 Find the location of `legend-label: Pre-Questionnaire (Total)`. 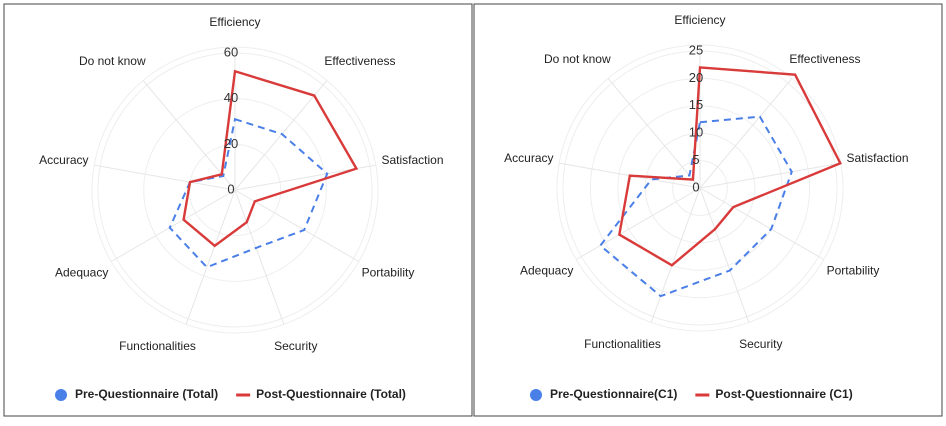

legend-label: Pre-Questionnaire (Total) is located at coordinates (146, 394).